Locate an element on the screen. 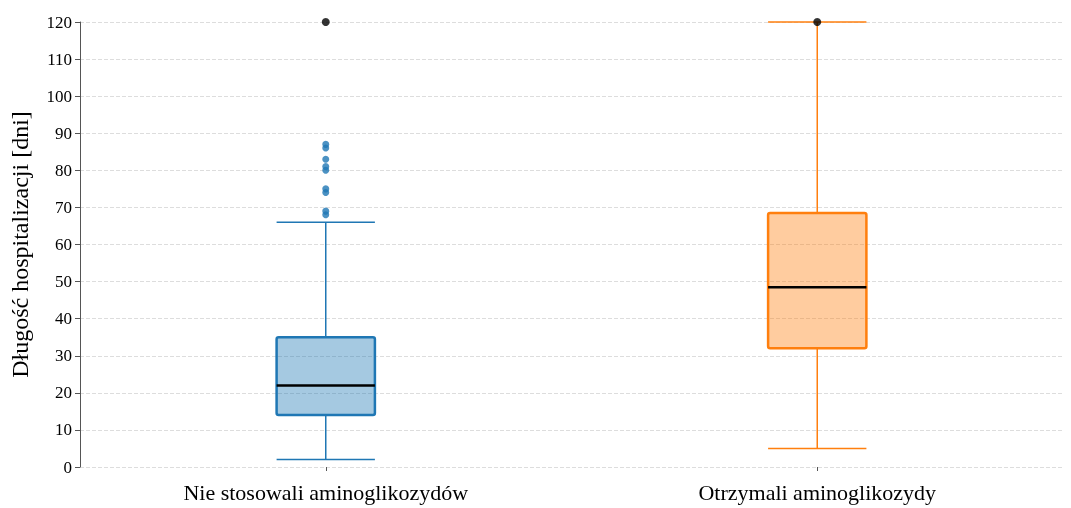 The width and height of the screenshot is (1071, 508). x-tick-label: Otrzymali aminoglikozydy is located at coordinates (817, 492).